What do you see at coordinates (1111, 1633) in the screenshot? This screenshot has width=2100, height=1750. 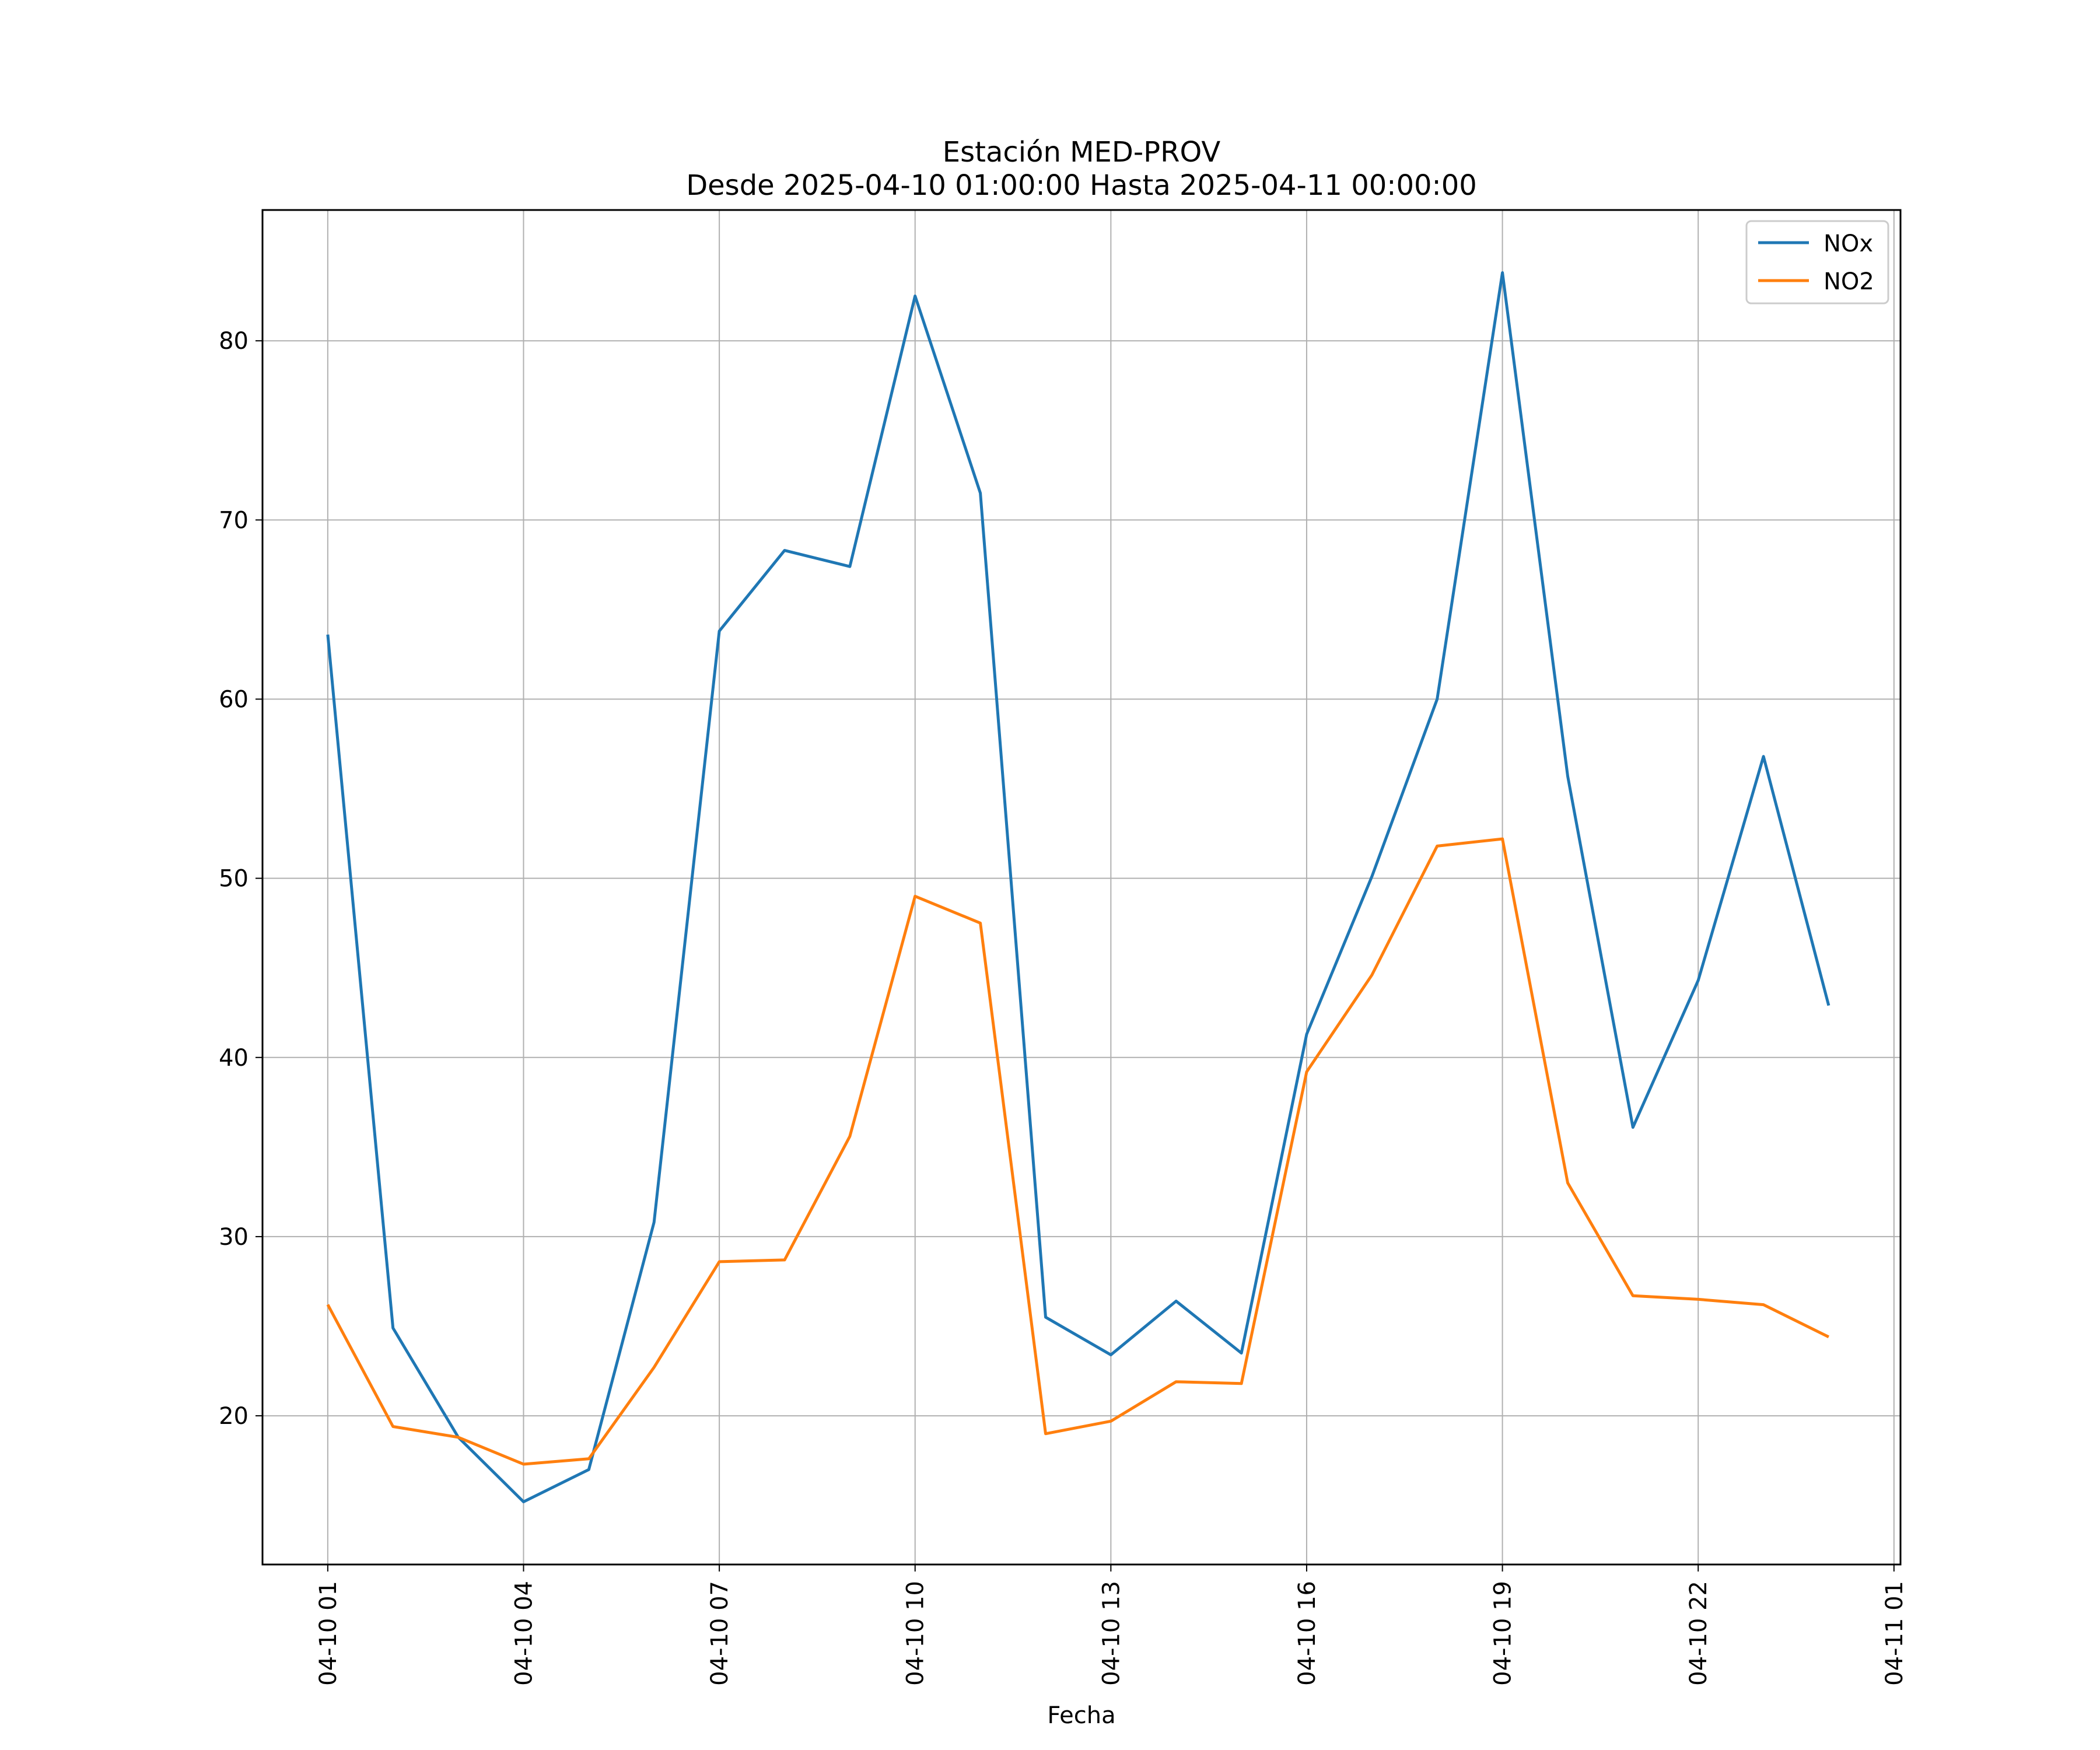 I see `x-tick-label: 04-10 13` at bounding box center [1111, 1633].